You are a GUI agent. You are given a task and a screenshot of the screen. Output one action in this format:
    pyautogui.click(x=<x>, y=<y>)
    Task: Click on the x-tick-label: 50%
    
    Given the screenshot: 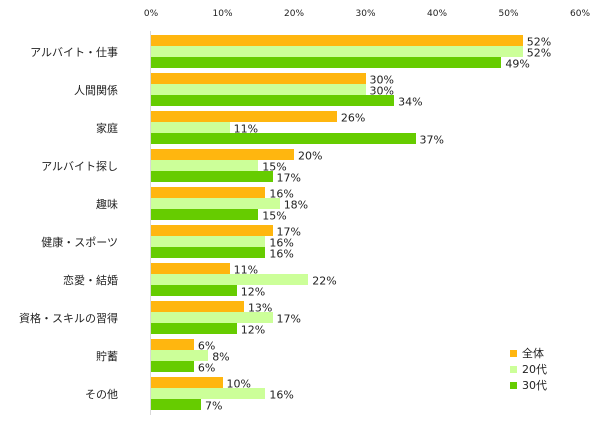 What is the action you would take?
    pyautogui.click(x=508, y=14)
    